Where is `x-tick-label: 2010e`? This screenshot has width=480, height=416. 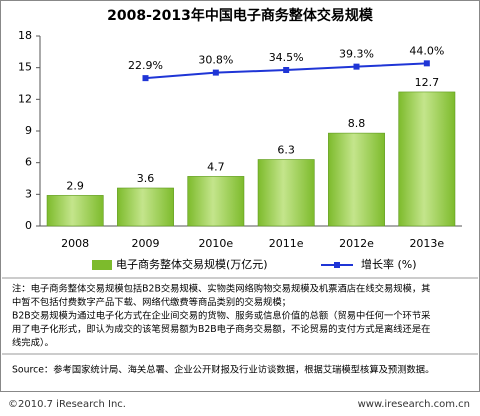
x-tick-label: 2010e is located at coordinates (215, 243).